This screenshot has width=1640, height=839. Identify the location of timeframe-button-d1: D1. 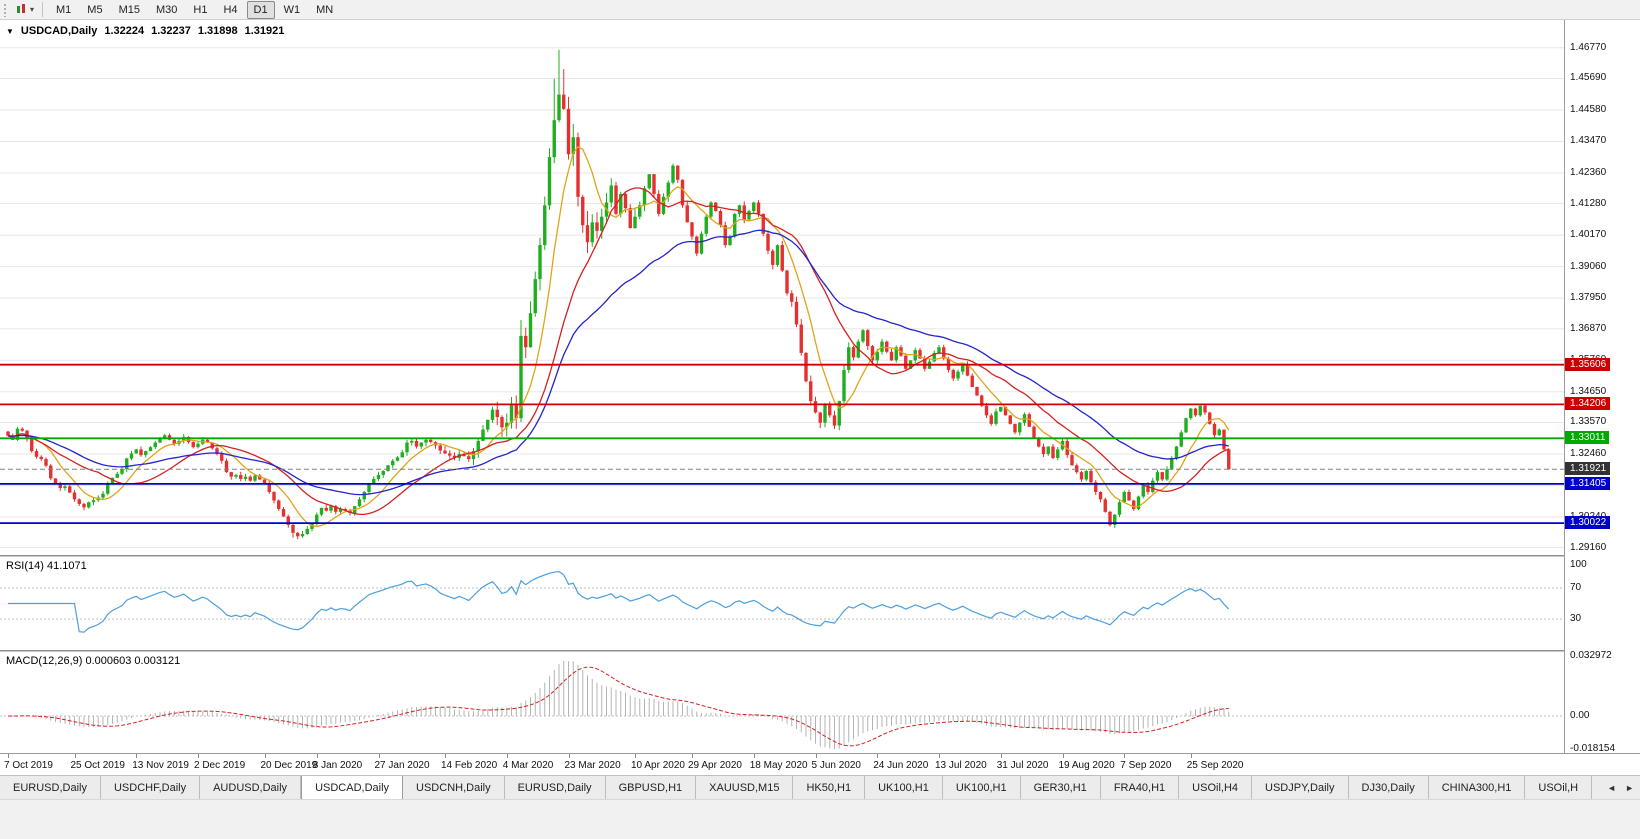
(260, 9).